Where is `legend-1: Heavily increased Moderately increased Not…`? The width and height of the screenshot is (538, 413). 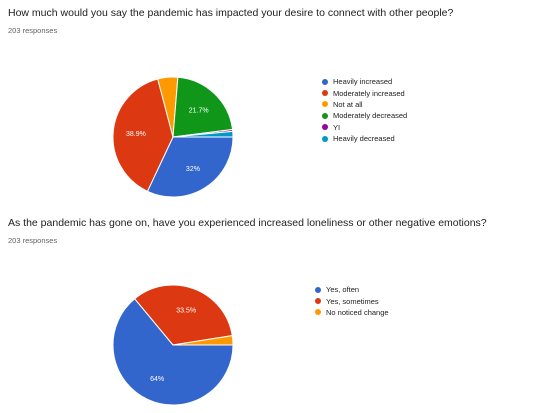 legend-1: Heavily increased Moderately increased Not… is located at coordinates (364, 110).